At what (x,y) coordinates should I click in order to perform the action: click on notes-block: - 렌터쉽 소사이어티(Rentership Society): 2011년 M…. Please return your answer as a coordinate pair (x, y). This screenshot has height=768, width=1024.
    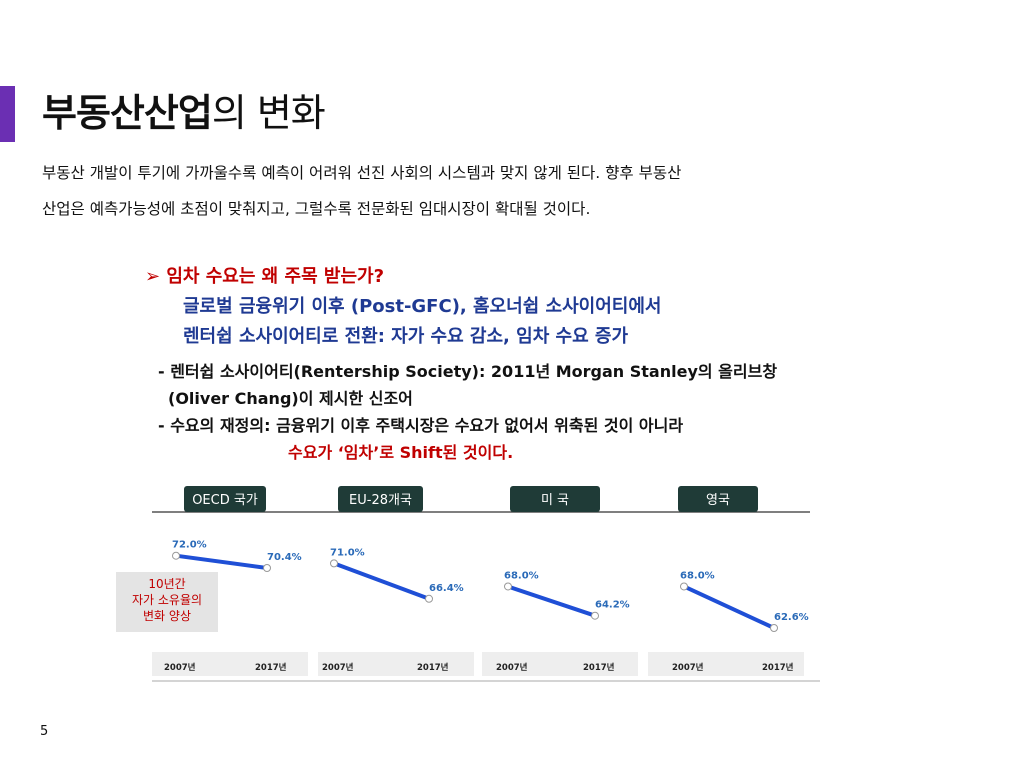
    Looking at the image, I should click on (467, 412).